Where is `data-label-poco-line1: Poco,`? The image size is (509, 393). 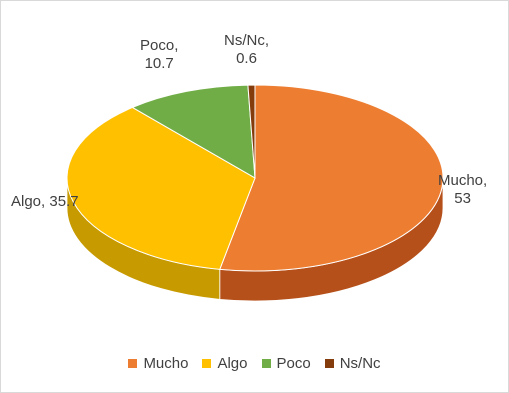 data-label-poco-line1: Poco, is located at coordinates (159, 45).